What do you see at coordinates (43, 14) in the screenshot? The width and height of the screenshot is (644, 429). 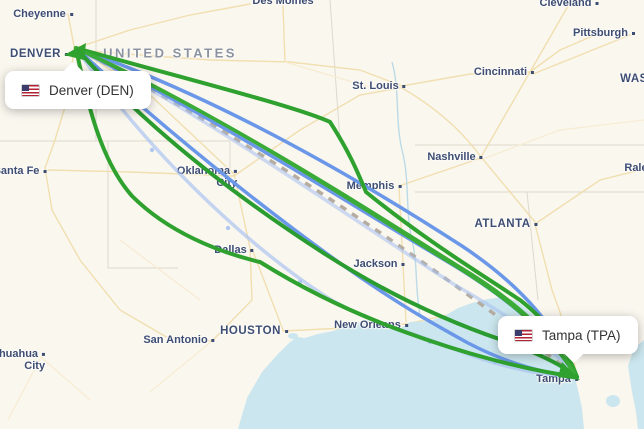 I see `city-label-cheyenne: Cheyenne` at bounding box center [43, 14].